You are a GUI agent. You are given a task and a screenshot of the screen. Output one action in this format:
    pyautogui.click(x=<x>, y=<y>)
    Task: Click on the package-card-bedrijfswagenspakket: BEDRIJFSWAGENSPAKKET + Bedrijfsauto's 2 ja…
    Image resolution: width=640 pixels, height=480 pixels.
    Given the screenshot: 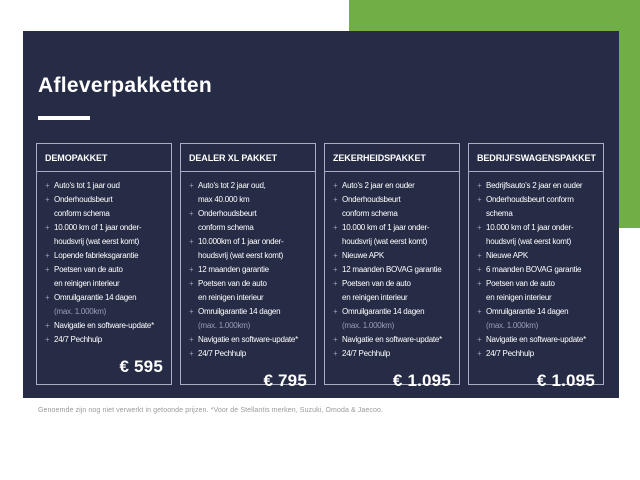 What is the action you would take?
    pyautogui.click(x=536, y=266)
    